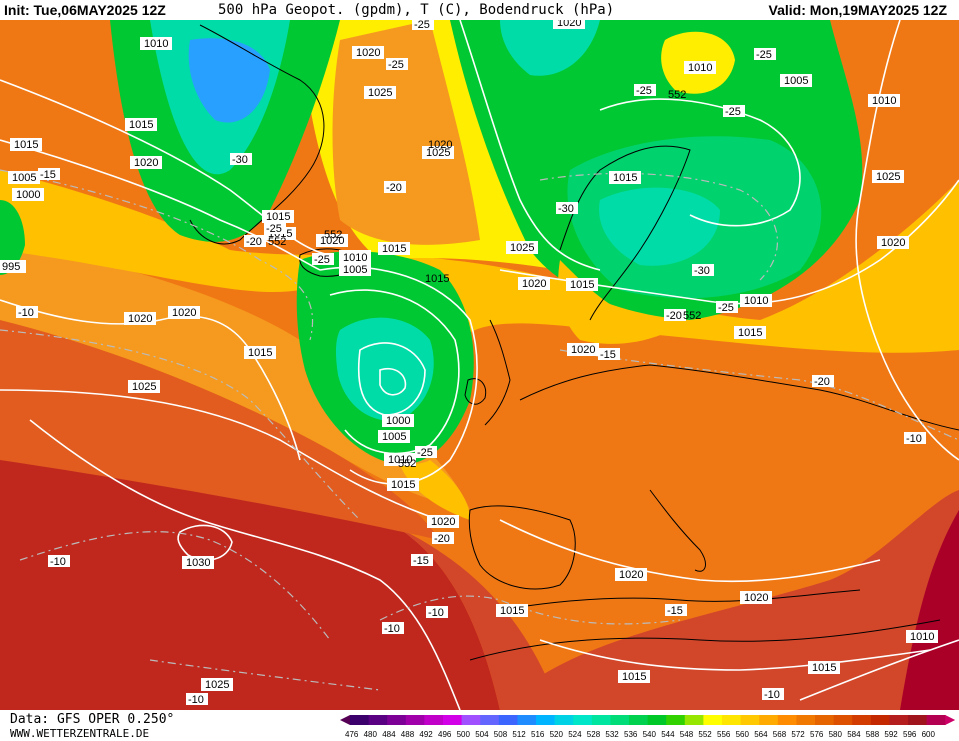 The height and width of the screenshot is (741, 959). Describe the element at coordinates (631, 734) in the screenshot. I see `scale-tick-label: 536` at that location.